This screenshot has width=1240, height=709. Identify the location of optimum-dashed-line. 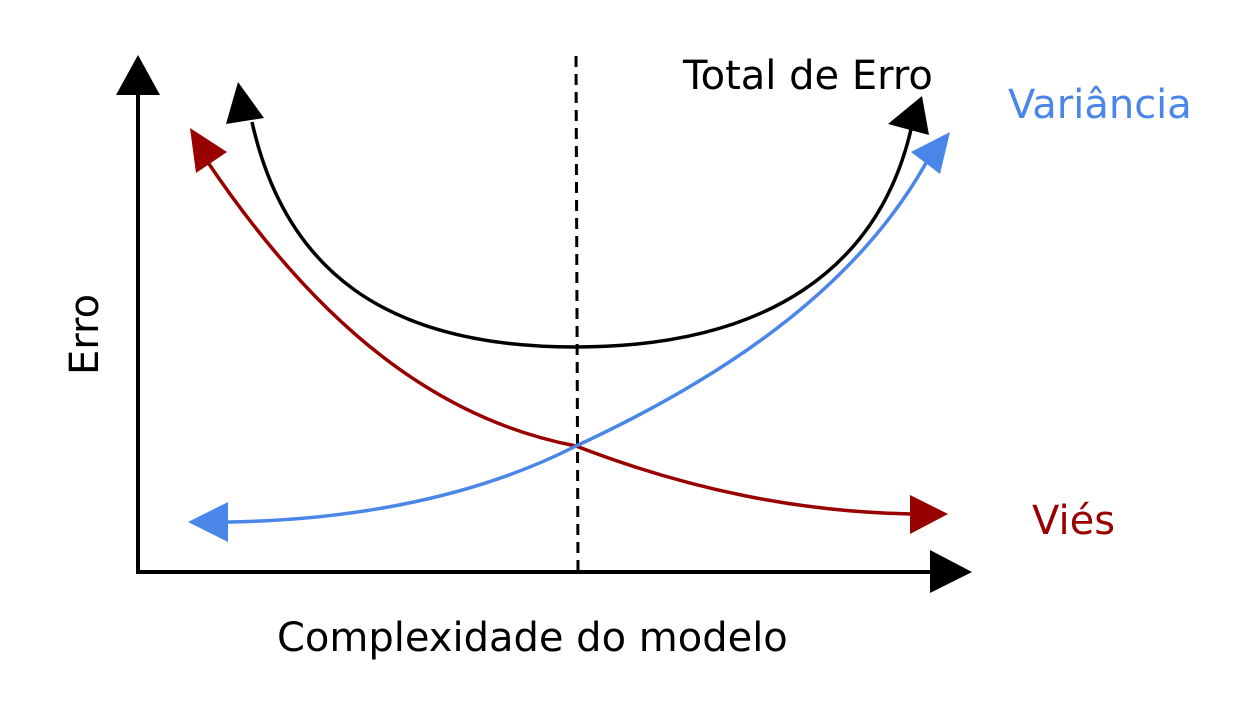
(577, 314).